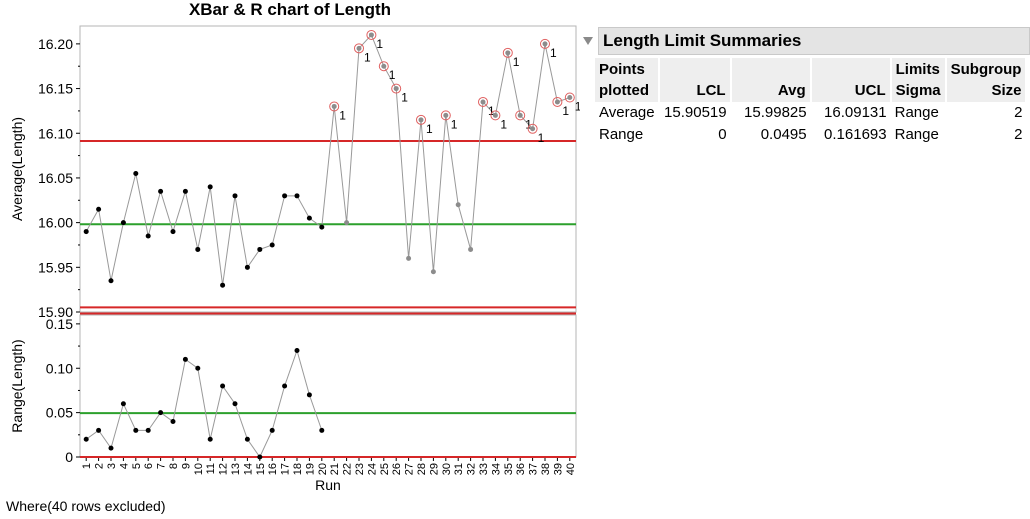 Image resolution: width=1030 pixels, height=519 pixels. I want to click on range-y-tick-label: 0.15, so click(59, 324).